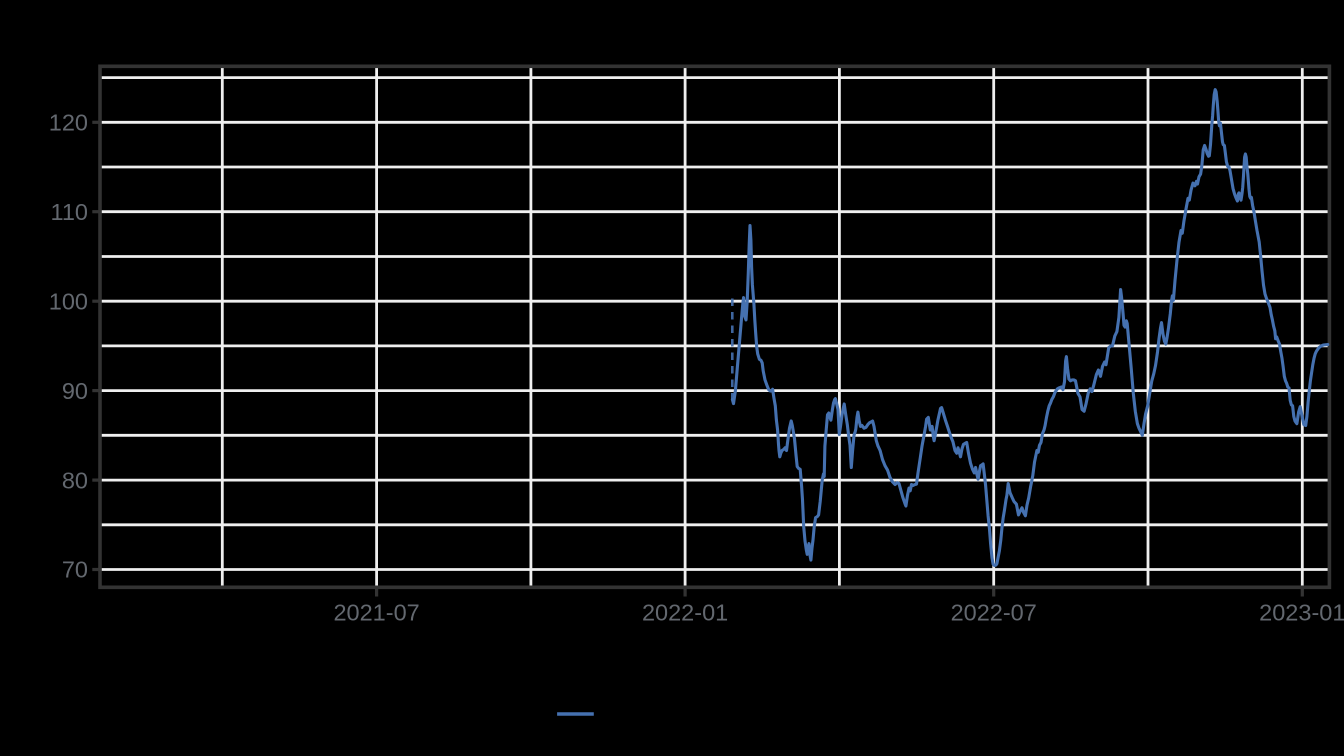 The height and width of the screenshot is (756, 1344). Describe the element at coordinates (994, 612) in the screenshot. I see `svg-text: 2022-07` at that location.